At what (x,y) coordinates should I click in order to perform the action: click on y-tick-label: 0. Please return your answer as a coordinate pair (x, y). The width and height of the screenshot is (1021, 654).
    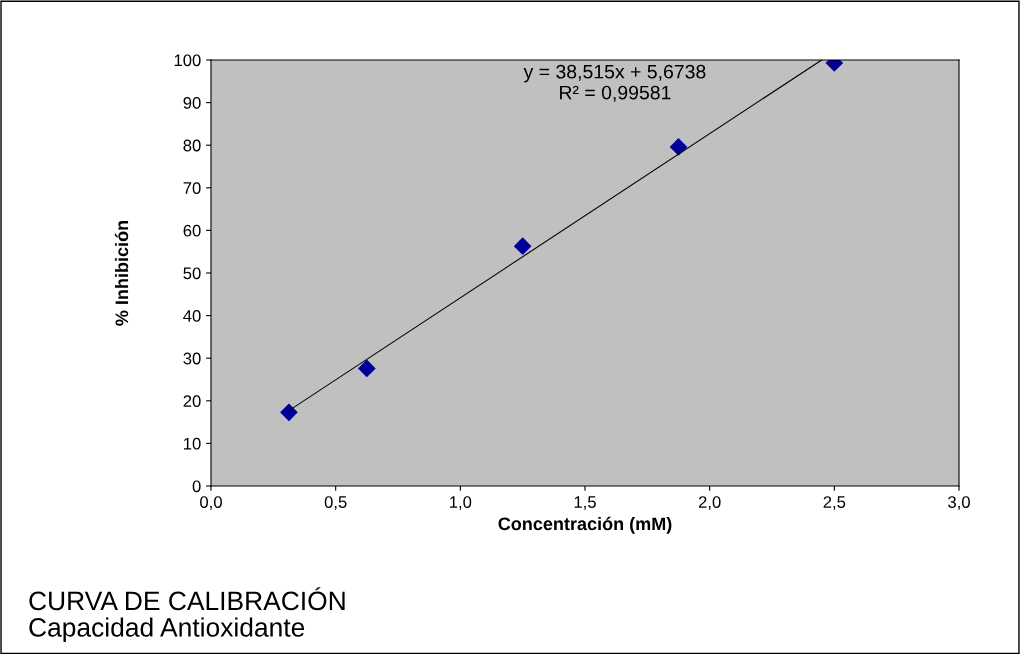
    Looking at the image, I should click on (196, 486).